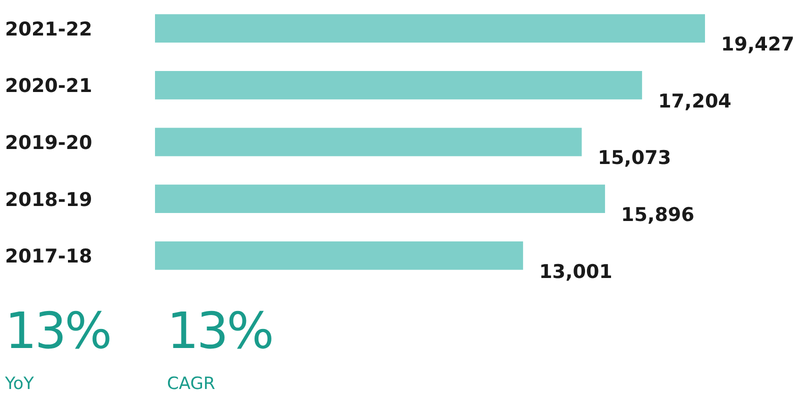  I want to click on text: CAGR, so click(191, 383).